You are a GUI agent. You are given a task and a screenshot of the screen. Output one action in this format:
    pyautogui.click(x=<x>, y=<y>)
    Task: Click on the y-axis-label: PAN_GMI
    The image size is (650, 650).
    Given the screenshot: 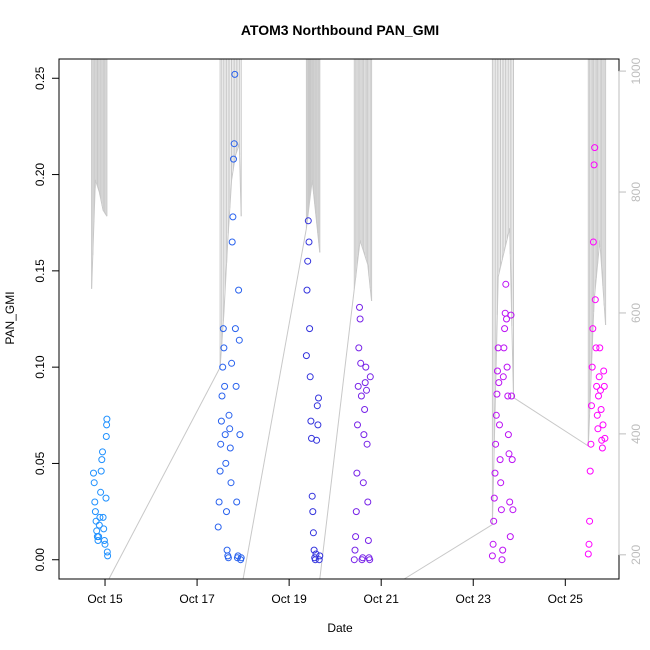 What is the action you would take?
    pyautogui.click(x=10, y=317)
    